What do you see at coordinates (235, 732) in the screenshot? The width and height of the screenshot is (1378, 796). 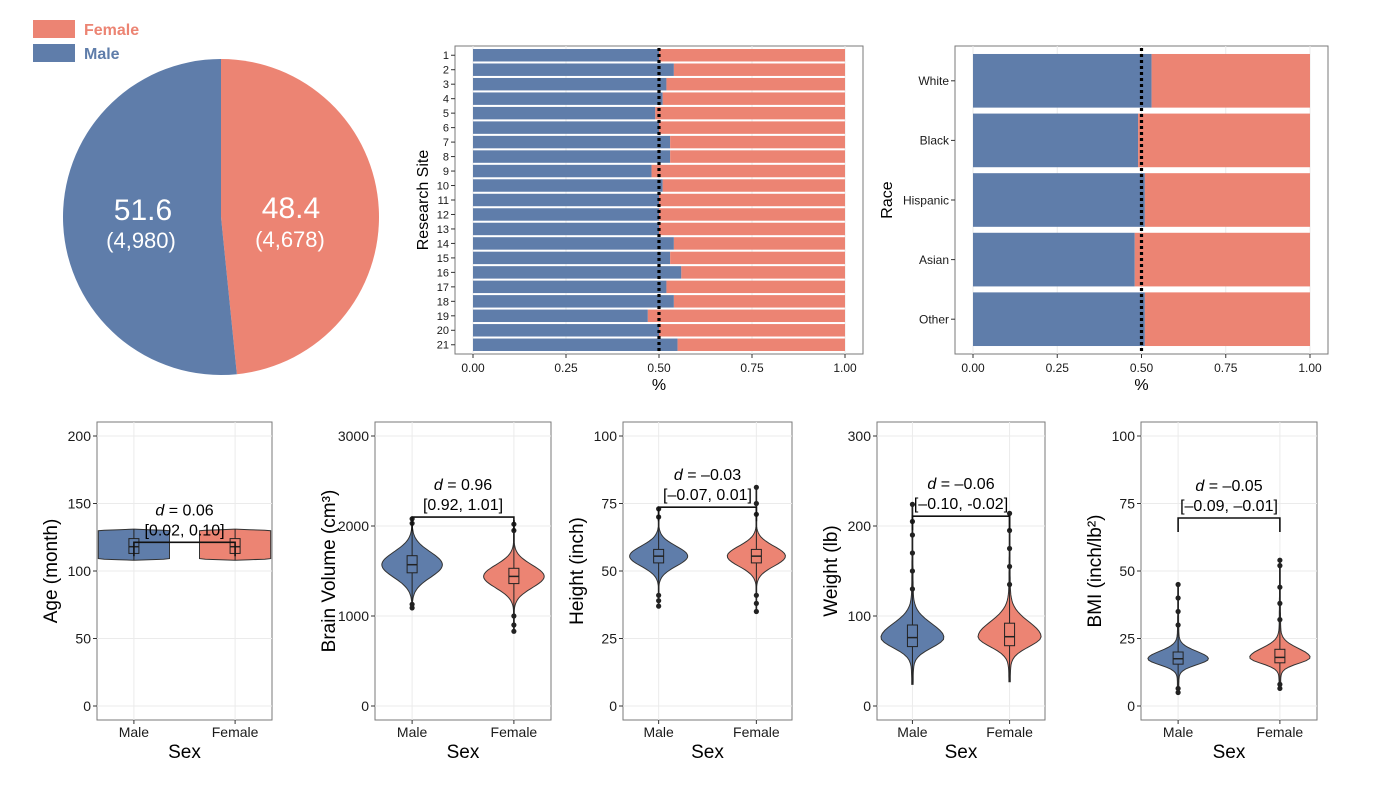 I see `violin-chart-1-x-tick: Female` at bounding box center [235, 732].